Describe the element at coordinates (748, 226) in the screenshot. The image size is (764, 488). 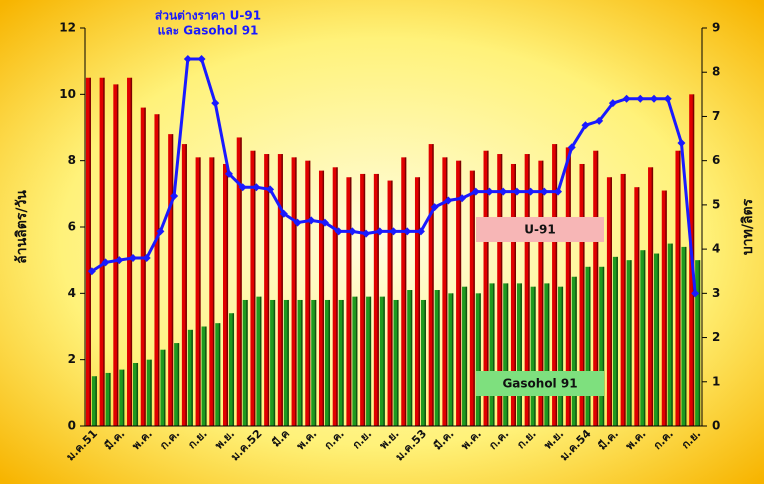
I see `y2-axis-label: บาท/ลิตร` at that location.